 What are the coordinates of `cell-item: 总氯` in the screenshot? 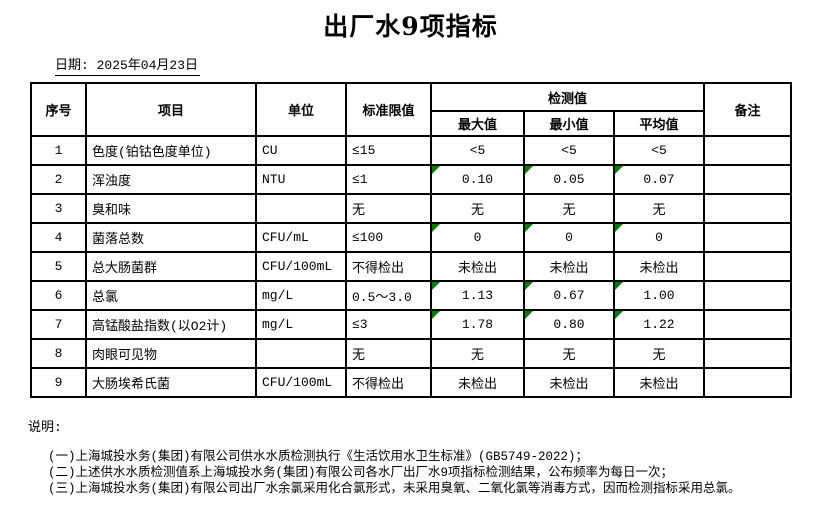 It's located at (171, 295).